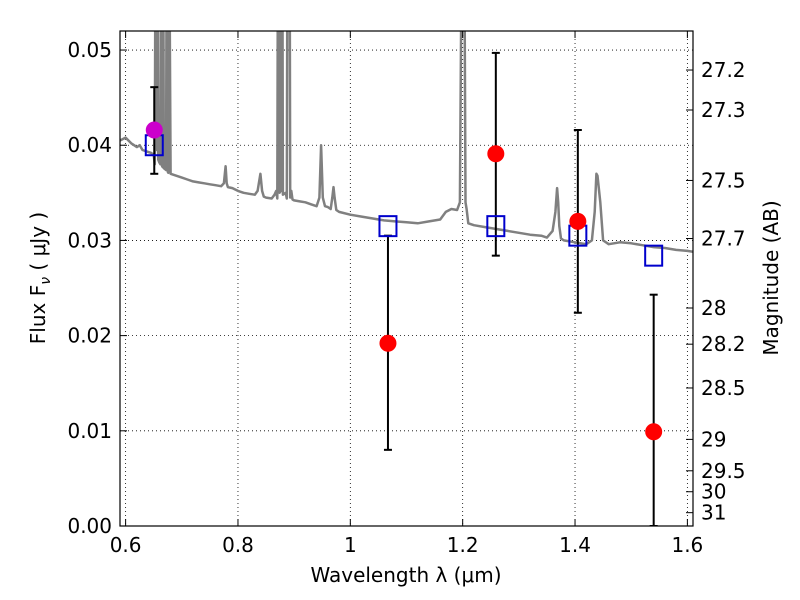 The width and height of the screenshot is (800, 600). What do you see at coordinates (723, 180) in the screenshot?
I see `y-right-tick-label: 27.5` at bounding box center [723, 180].